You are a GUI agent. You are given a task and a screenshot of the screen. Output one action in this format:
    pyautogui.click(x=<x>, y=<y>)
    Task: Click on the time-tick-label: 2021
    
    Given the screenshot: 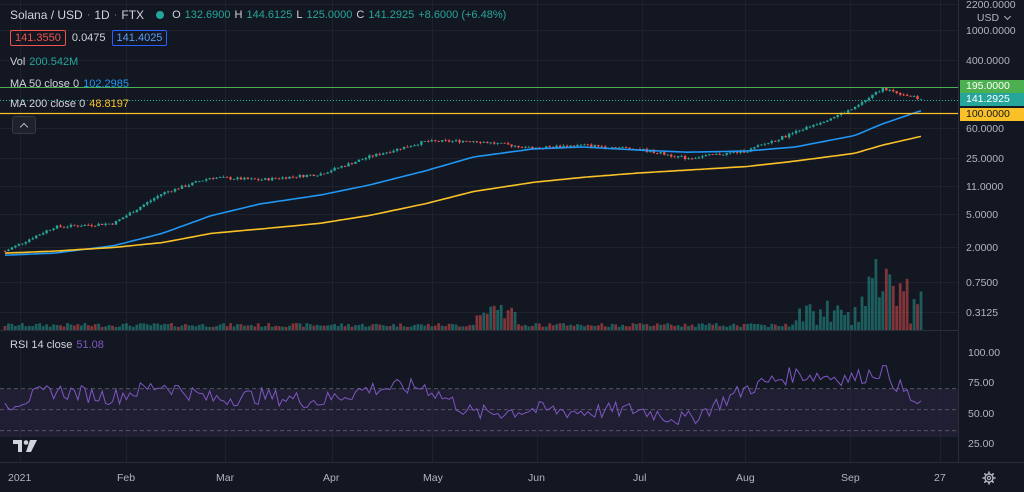 What is the action you would take?
    pyautogui.click(x=20, y=478)
    